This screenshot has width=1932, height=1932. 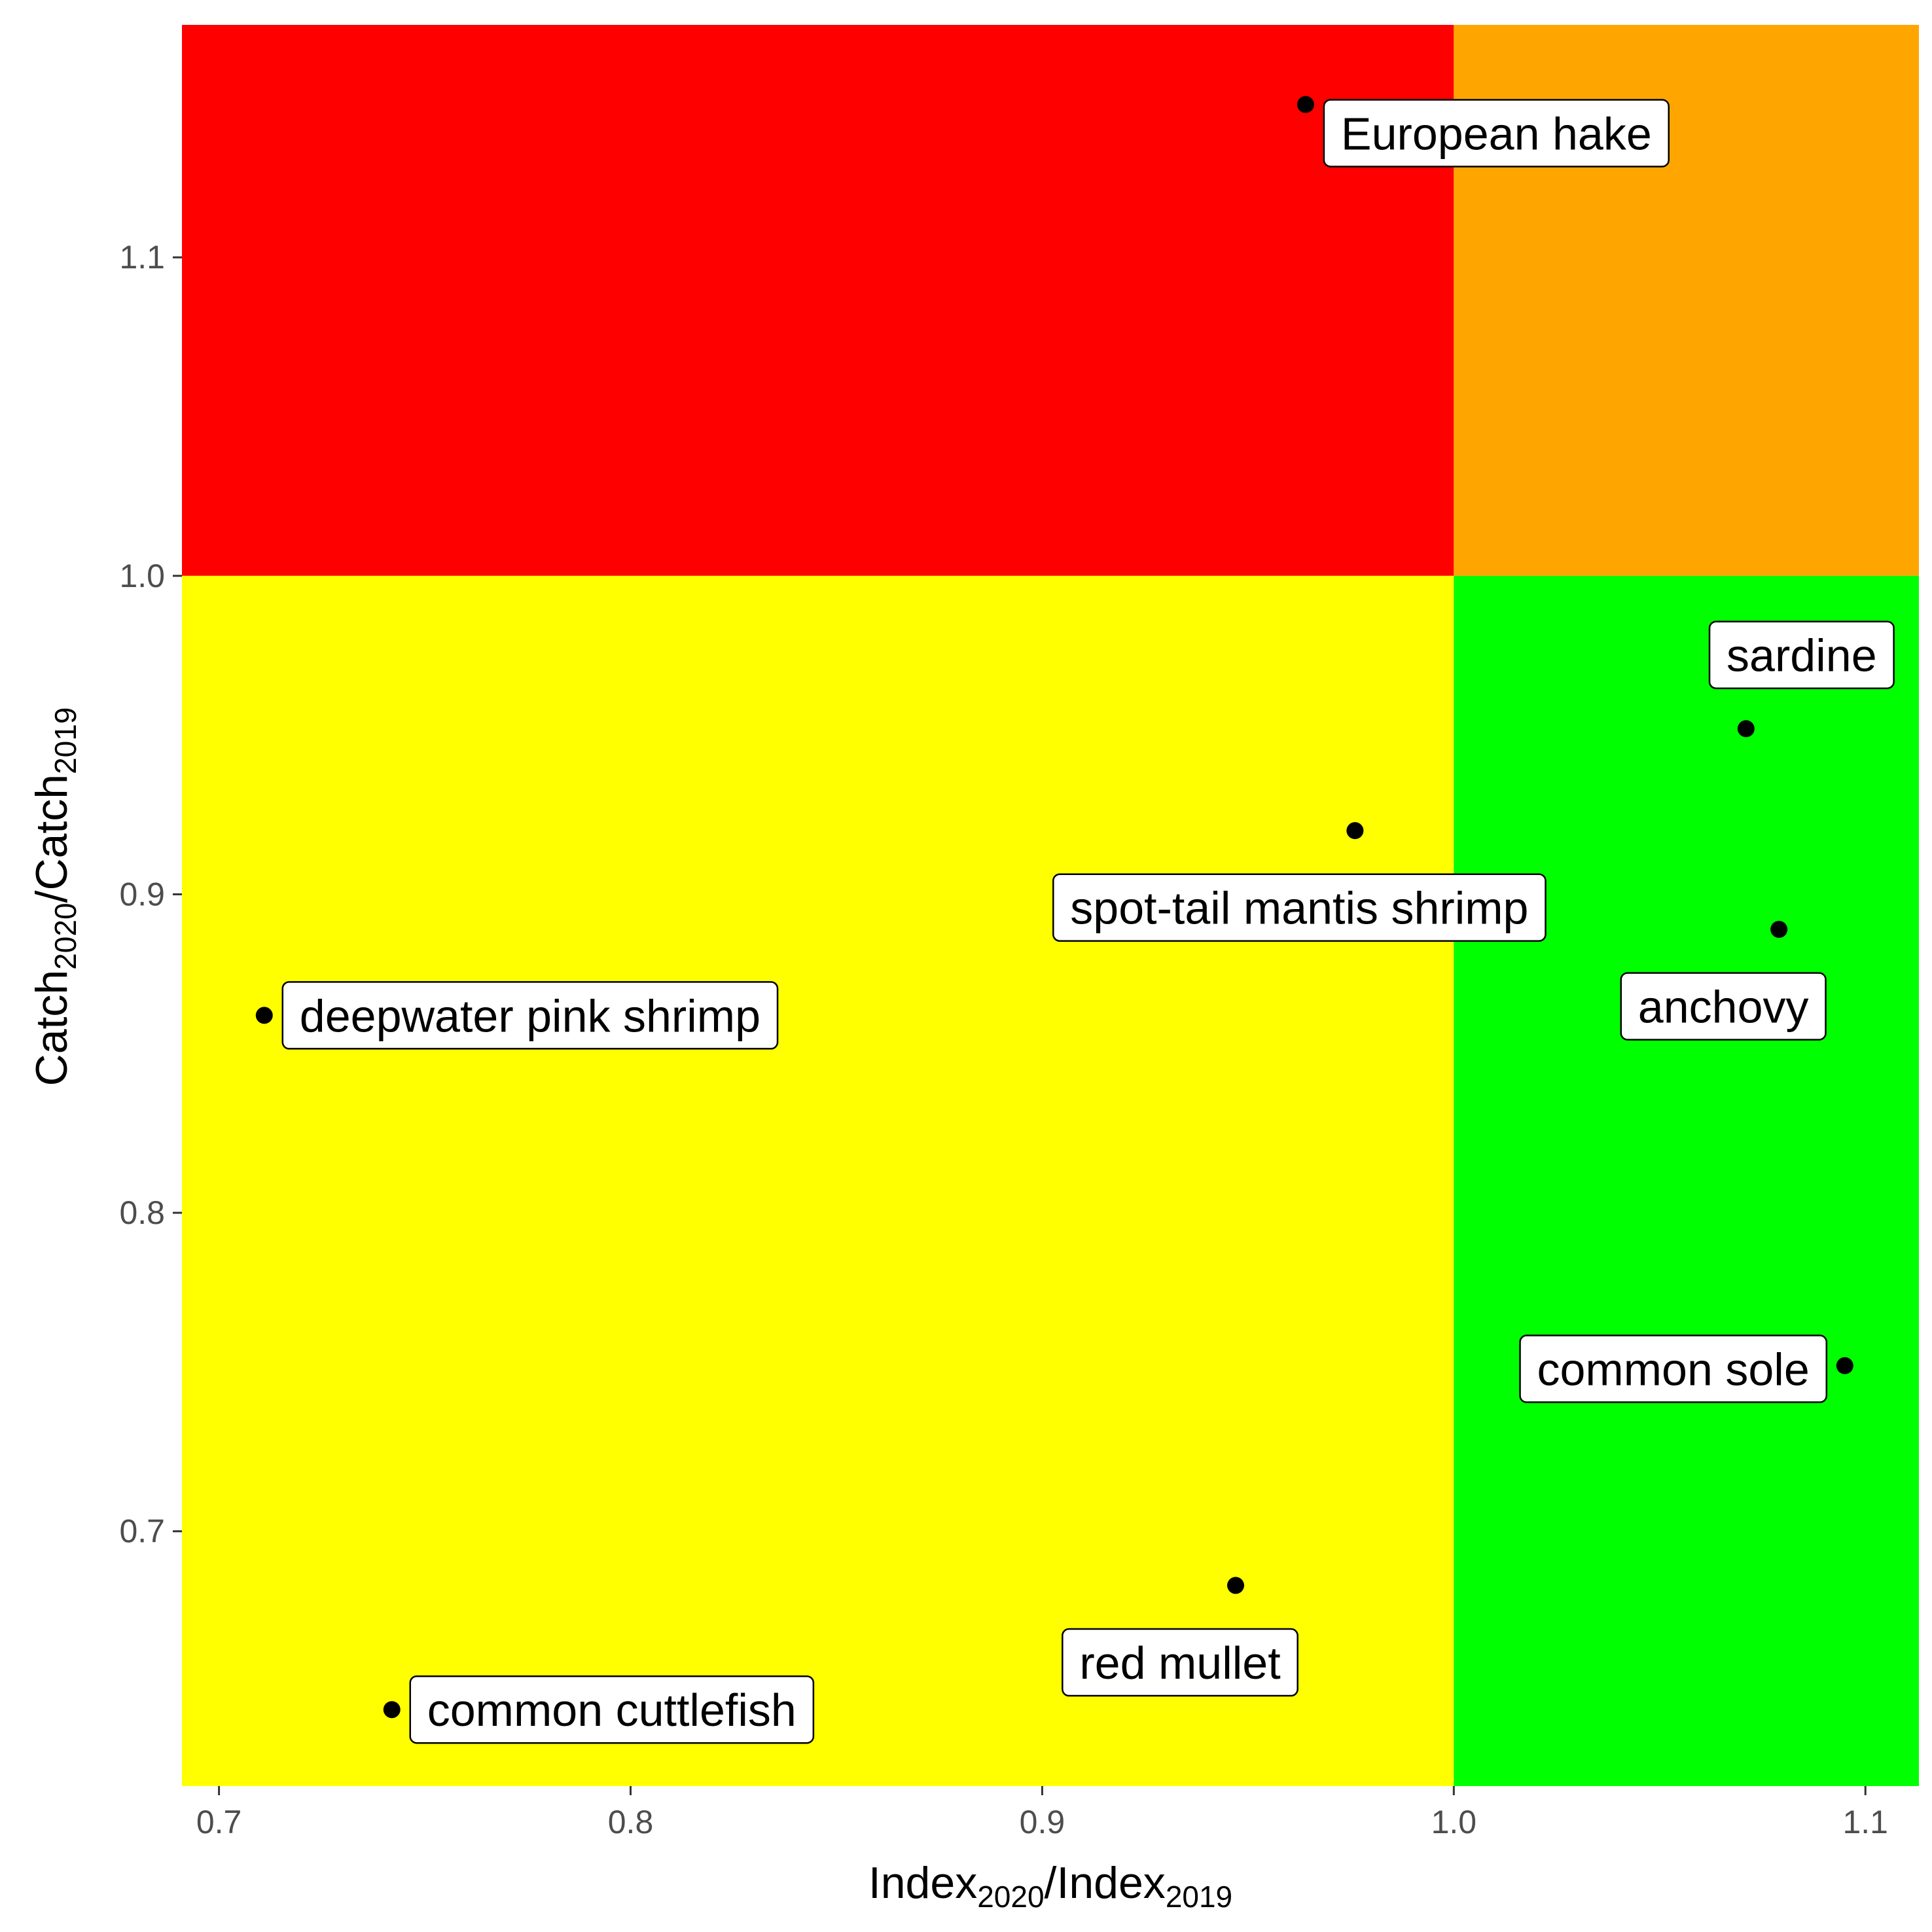 What do you see at coordinates (142, 894) in the screenshot?
I see `y-tick-label: 0.9` at bounding box center [142, 894].